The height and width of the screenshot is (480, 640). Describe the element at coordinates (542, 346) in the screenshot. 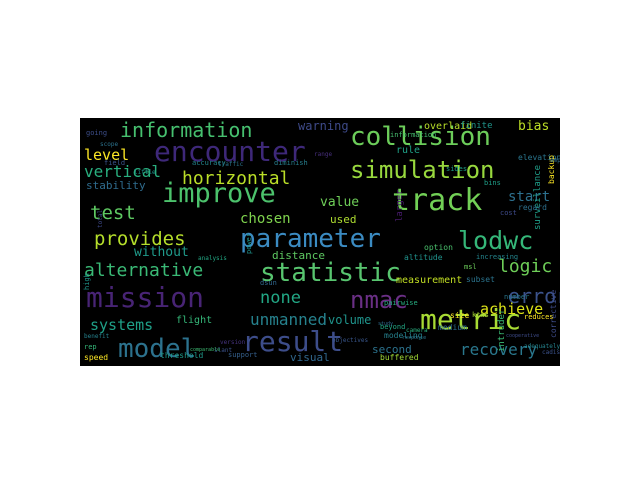

I see `cloud-word: adequately` at that location.